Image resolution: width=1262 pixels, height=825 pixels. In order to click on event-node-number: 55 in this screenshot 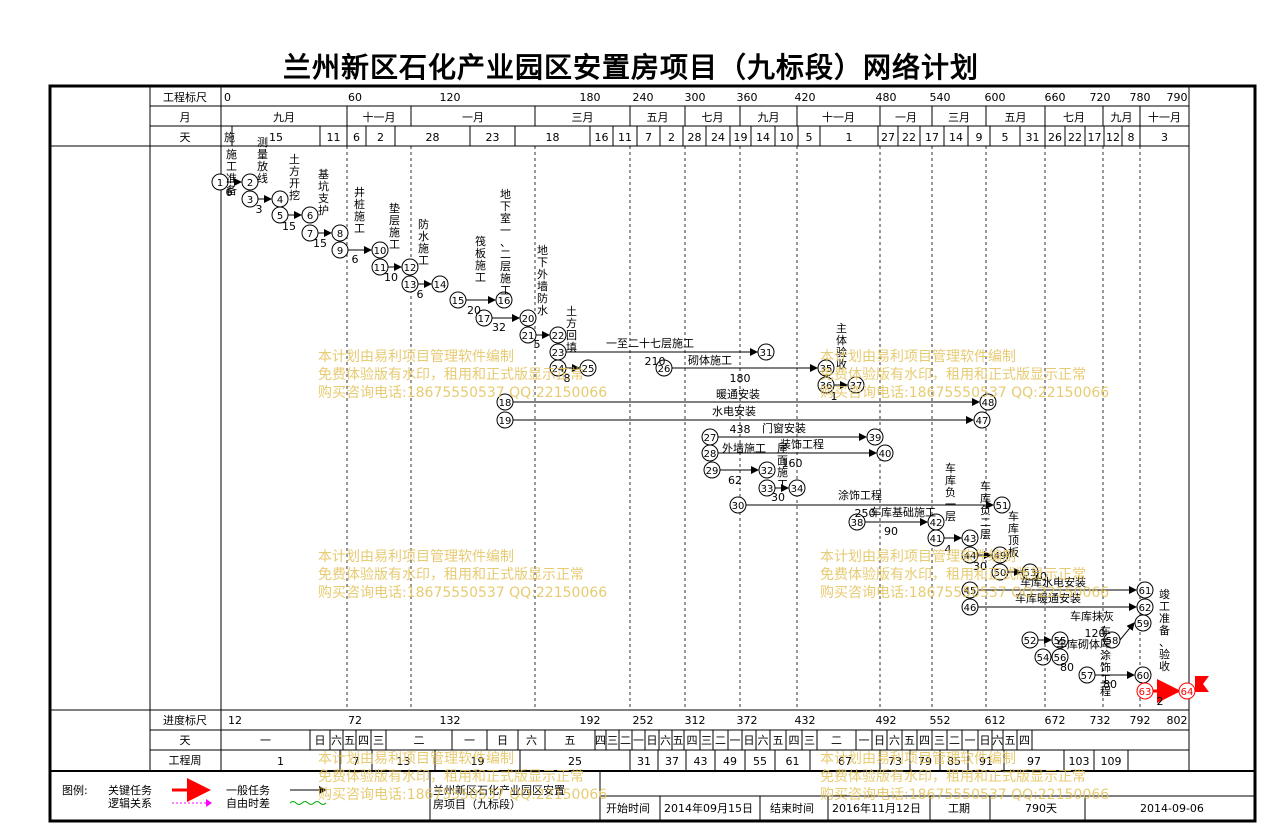, I will do `click(1060, 641)`.